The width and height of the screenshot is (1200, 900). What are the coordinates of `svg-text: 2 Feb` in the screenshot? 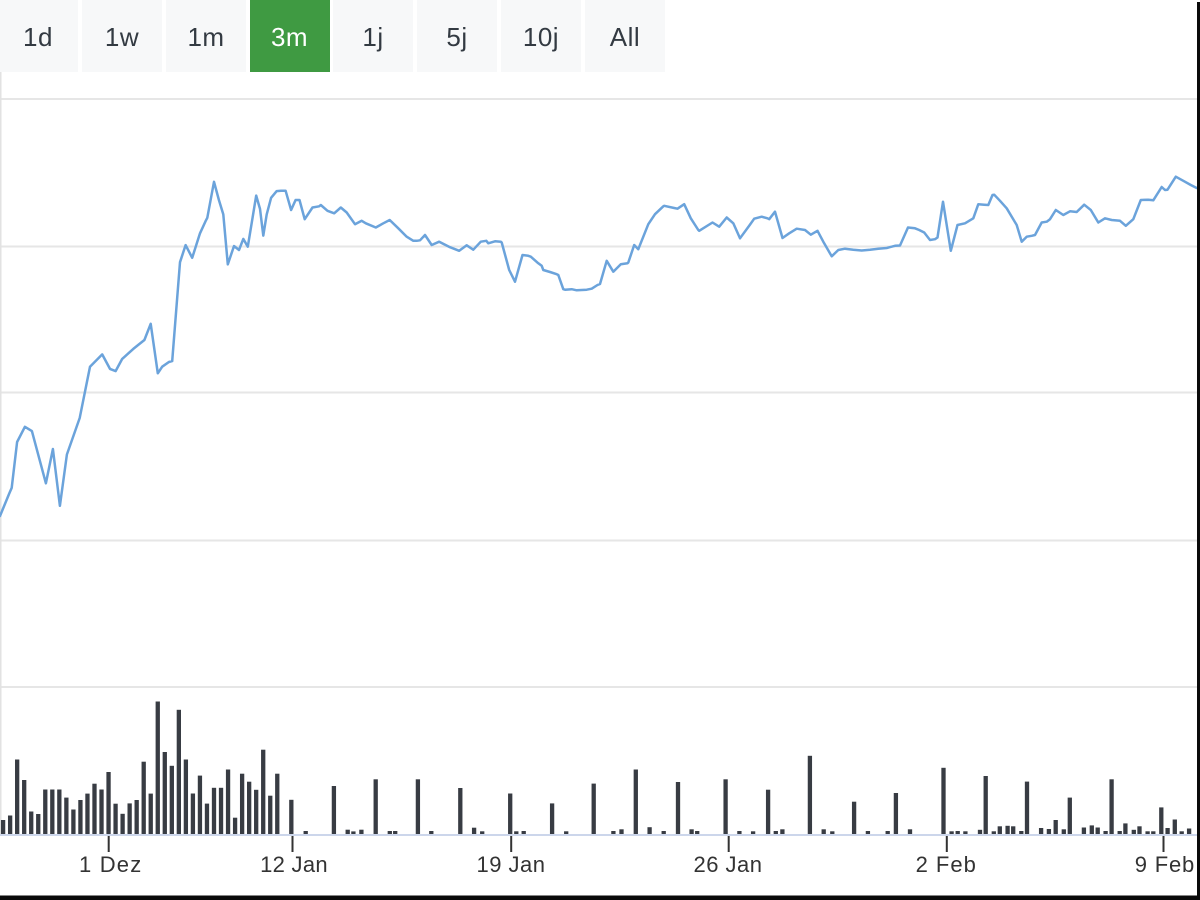 It's located at (946, 864).